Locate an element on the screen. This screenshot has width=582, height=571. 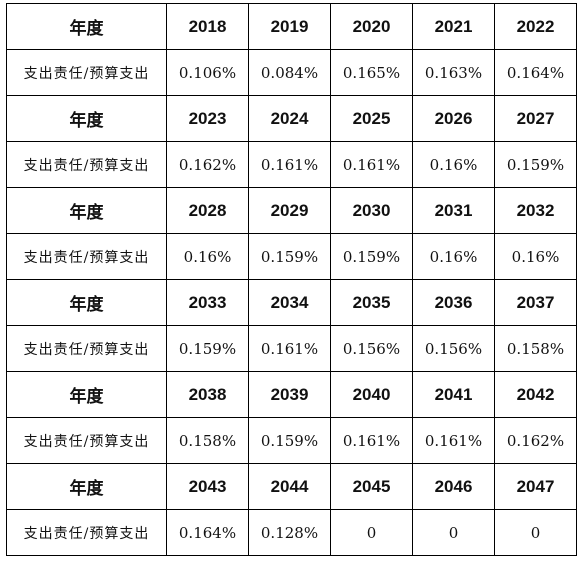
year-cell: 2041 is located at coordinates (453, 394).